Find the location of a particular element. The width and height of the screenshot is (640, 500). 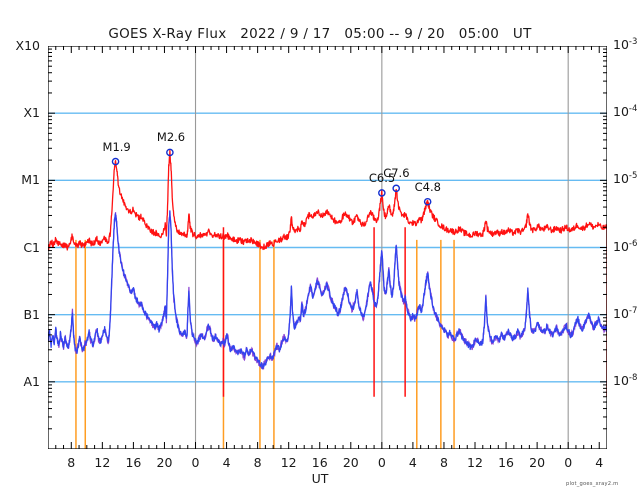

y-tick-right--4: 10⁻⁴ is located at coordinates (625, 111).